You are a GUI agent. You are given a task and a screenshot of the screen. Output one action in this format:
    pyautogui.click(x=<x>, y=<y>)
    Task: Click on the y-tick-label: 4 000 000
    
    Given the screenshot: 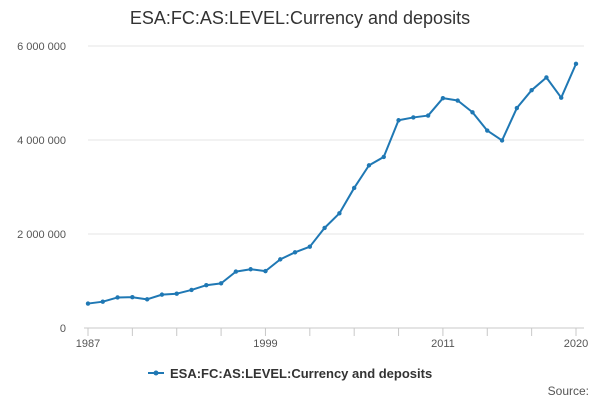 What is the action you would take?
    pyautogui.click(x=41, y=141)
    